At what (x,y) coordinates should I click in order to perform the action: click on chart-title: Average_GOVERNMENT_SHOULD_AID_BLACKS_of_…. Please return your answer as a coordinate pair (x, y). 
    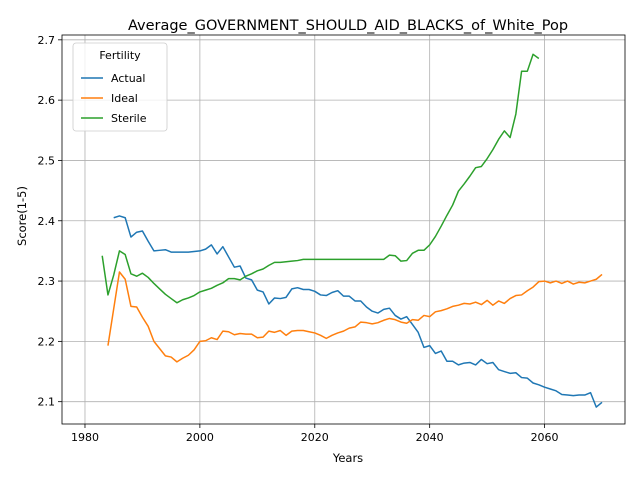
    Looking at the image, I should click on (348, 26).